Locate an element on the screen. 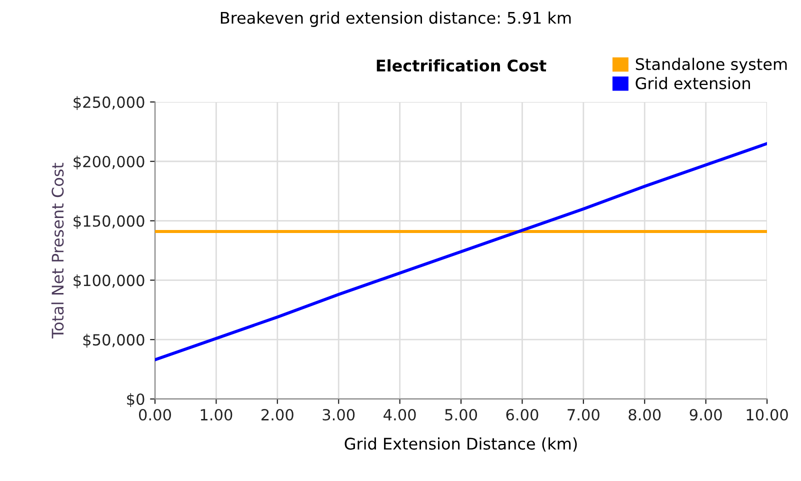  text: Breakeven grid extension distance: 5.91 km is located at coordinates (395, 19).